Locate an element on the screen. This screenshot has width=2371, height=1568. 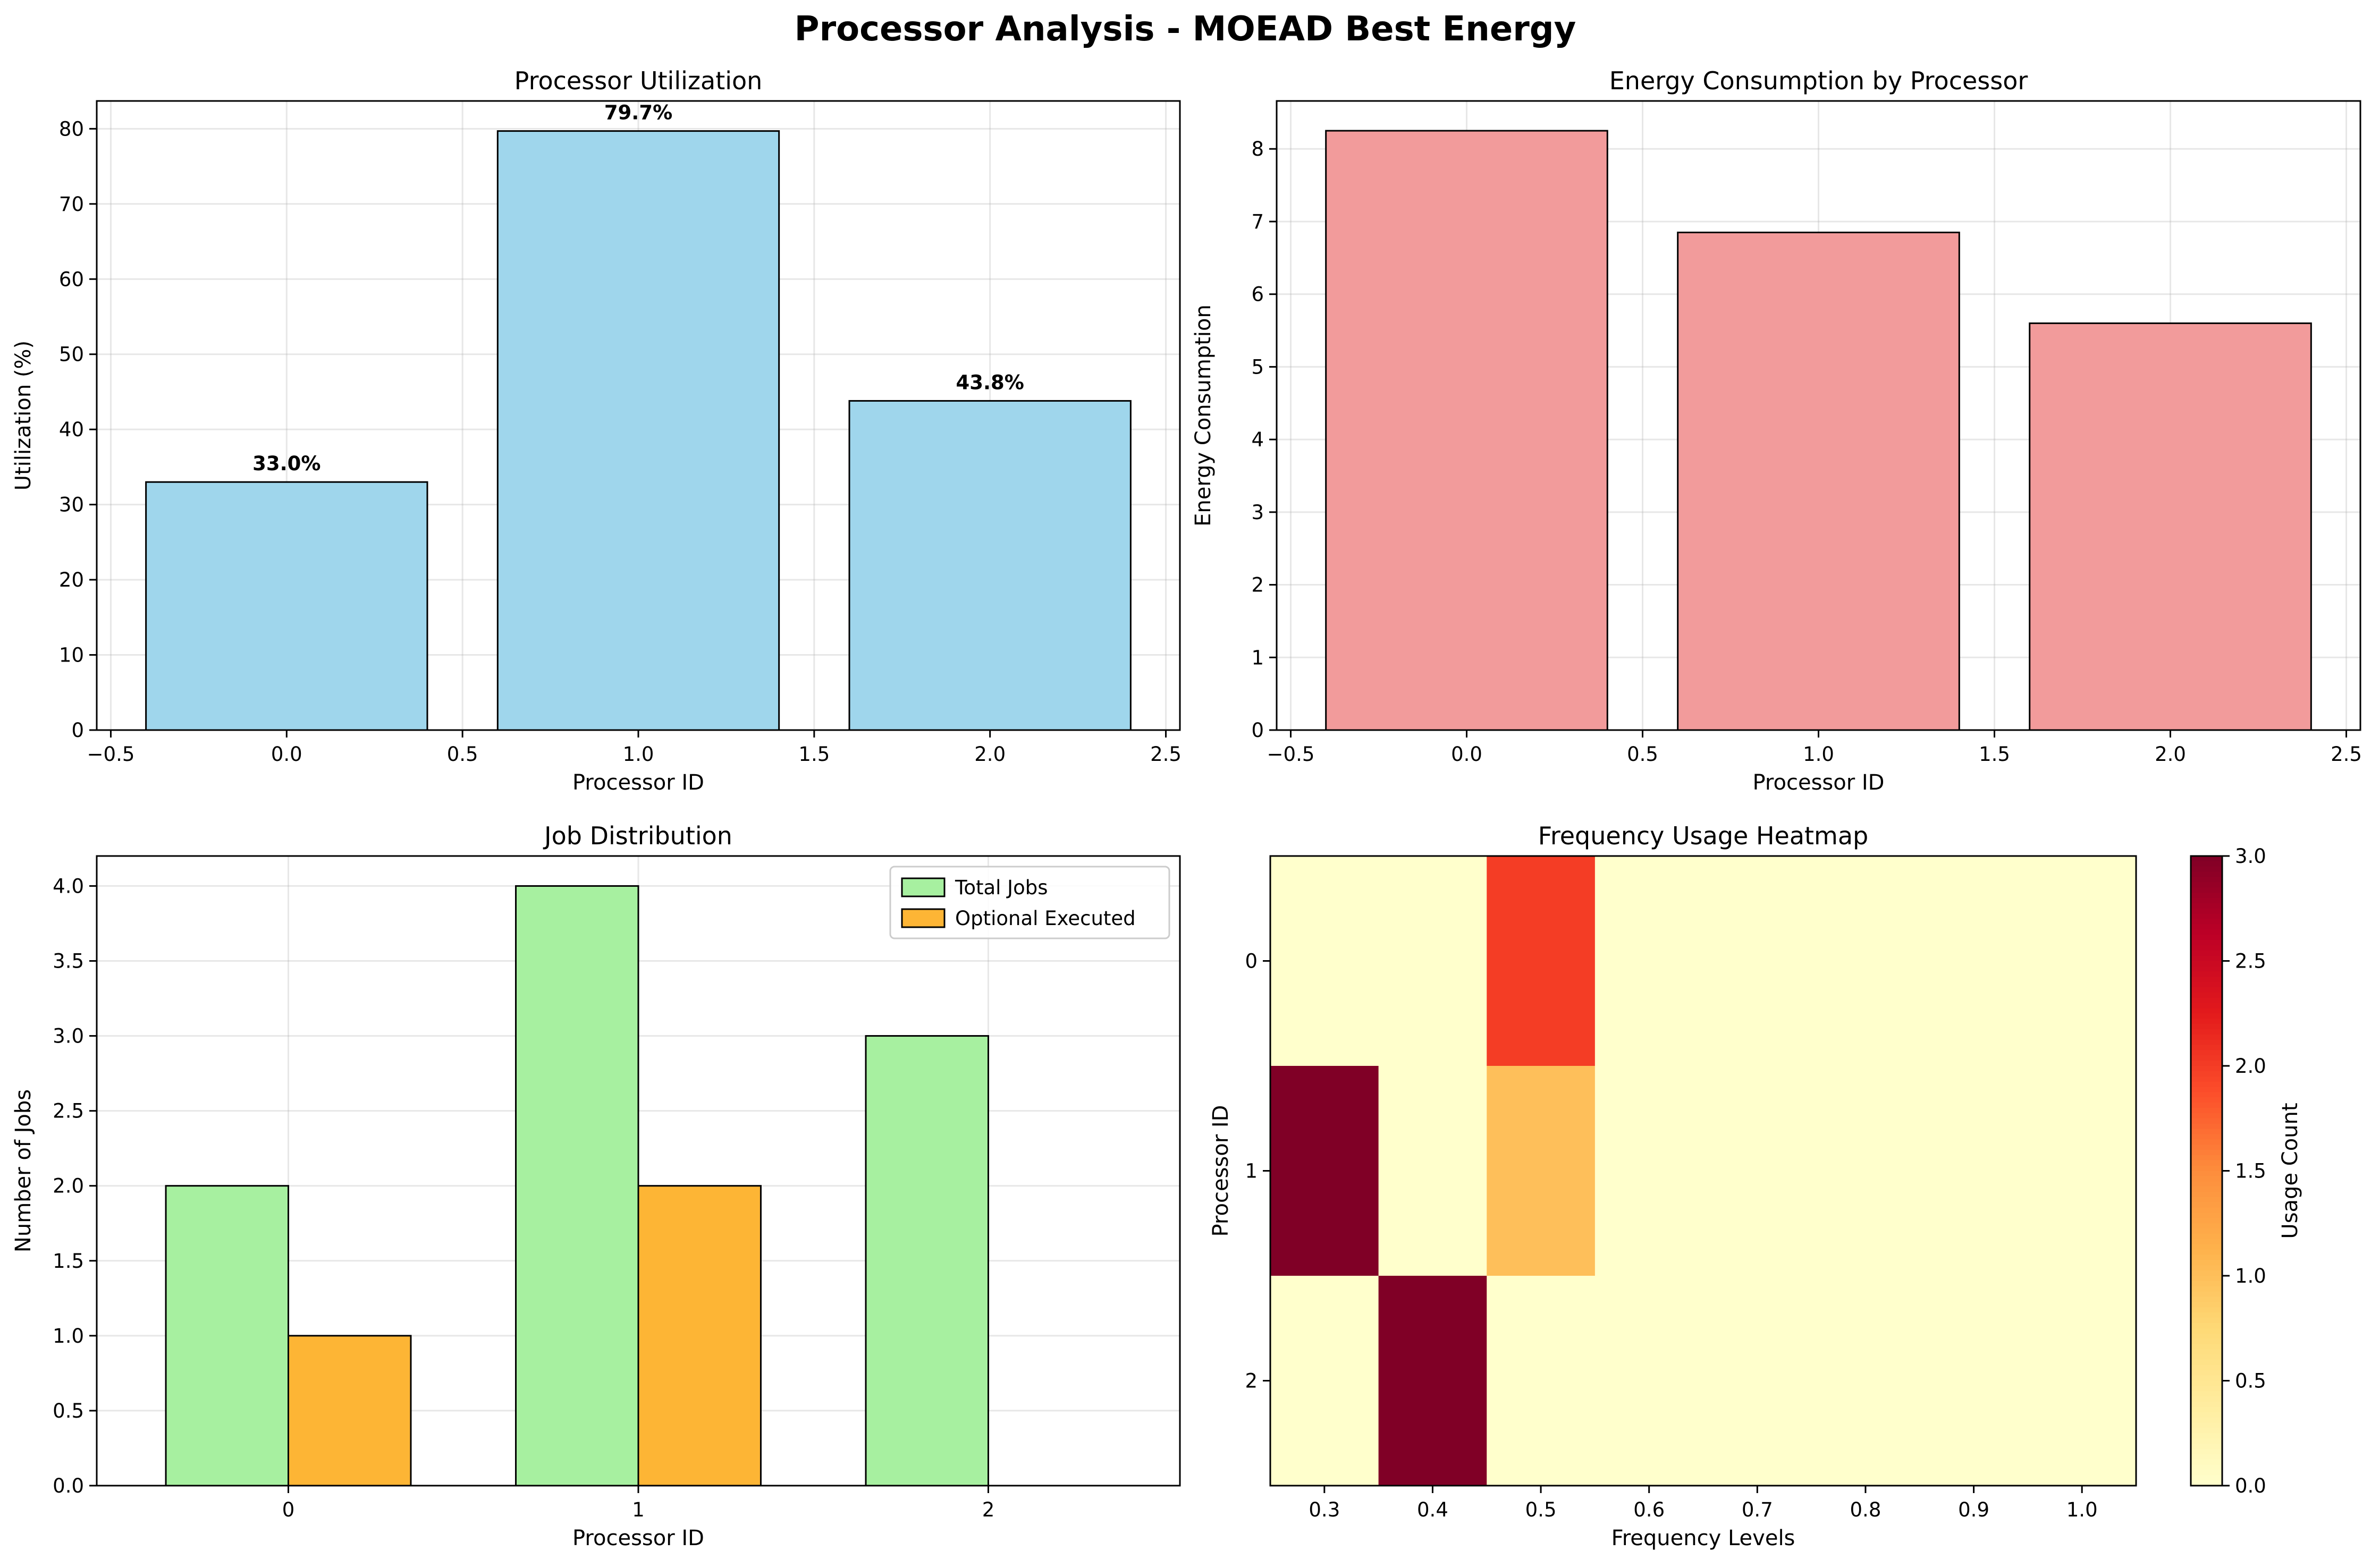
colorbar-tick-label: 0.0 is located at coordinates (2250, 1485).